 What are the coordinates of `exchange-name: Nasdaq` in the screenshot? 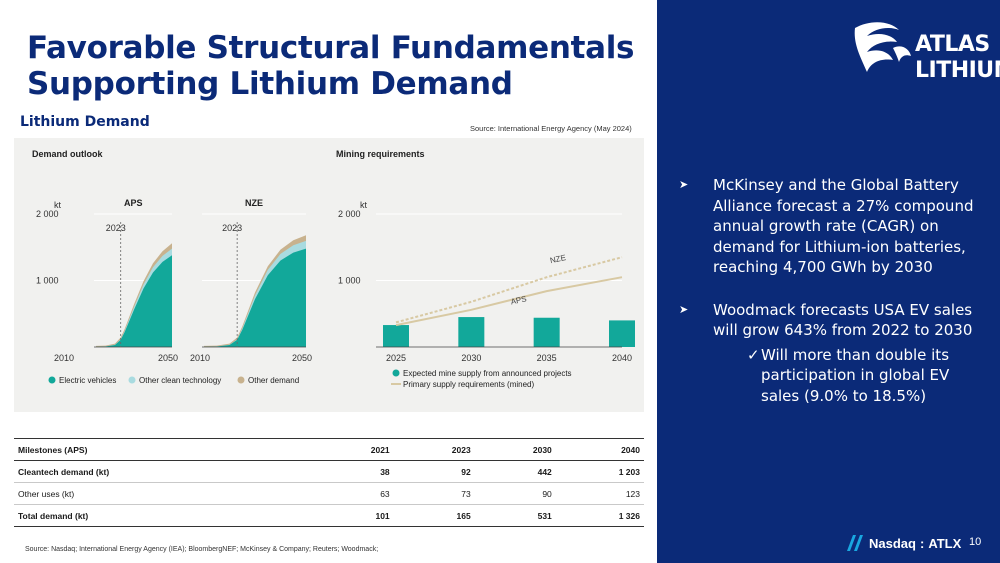 It's located at (892, 543).